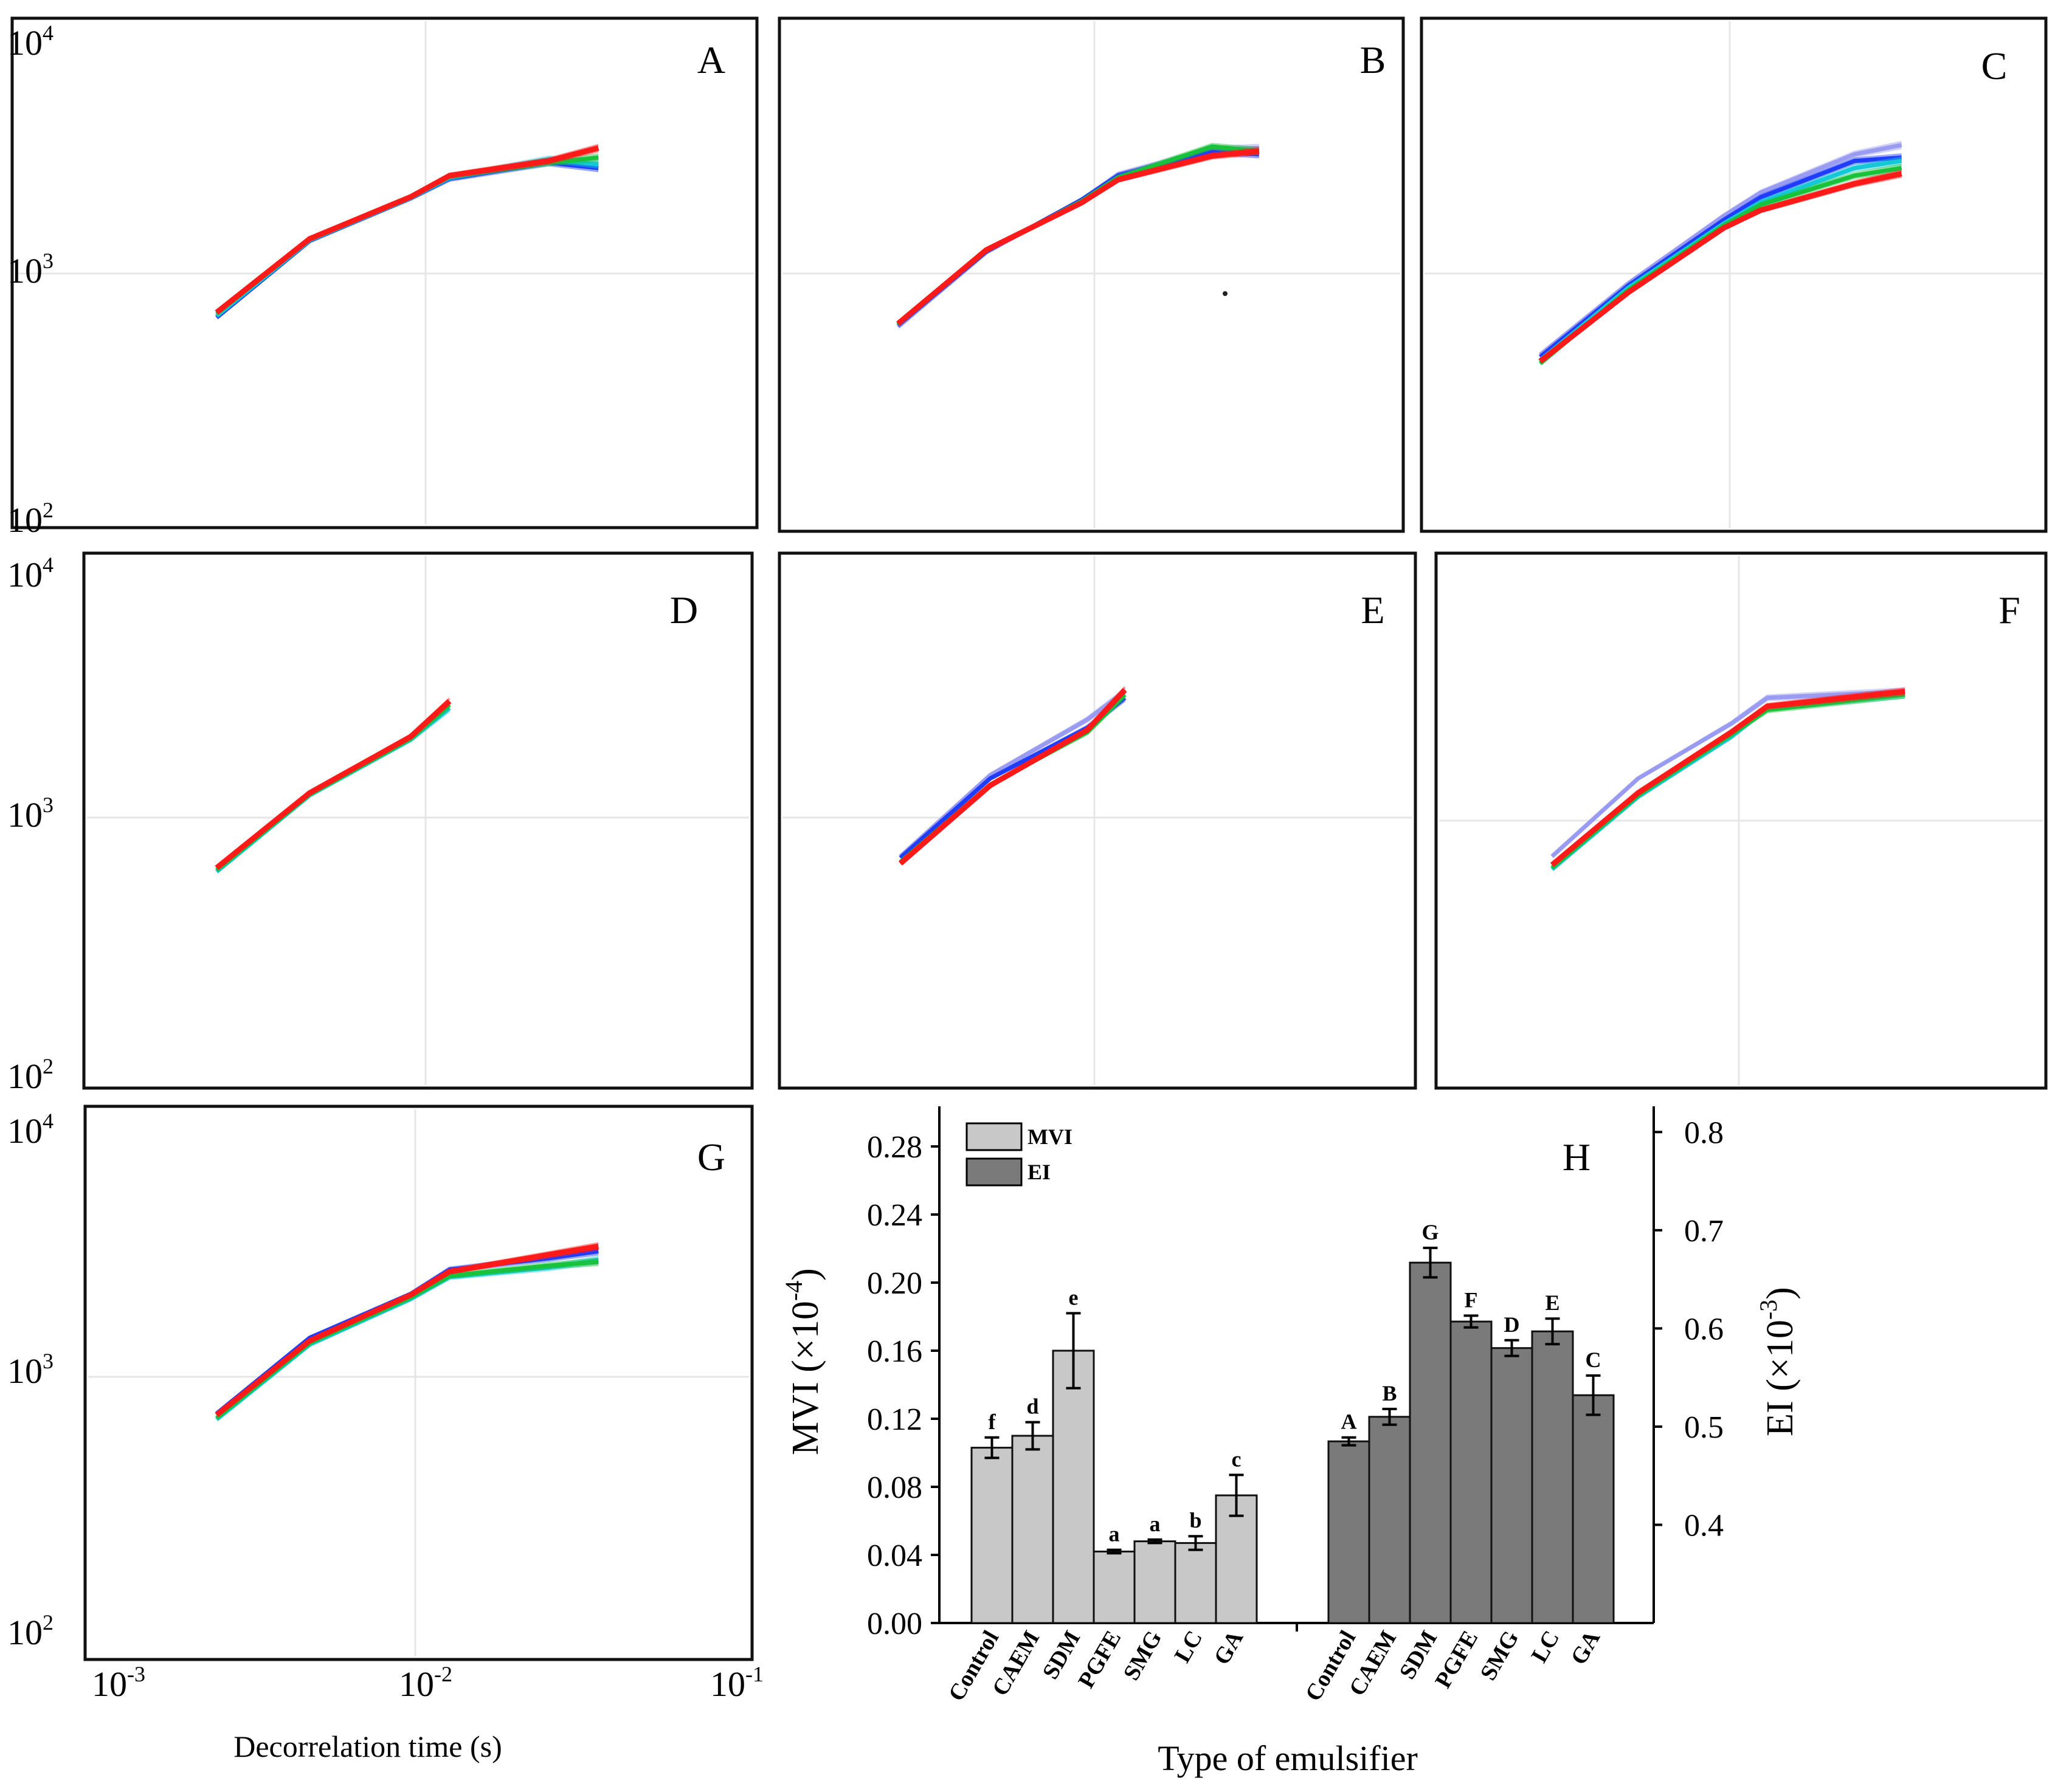  I want to click on panel-e: E, so click(1097, 821).